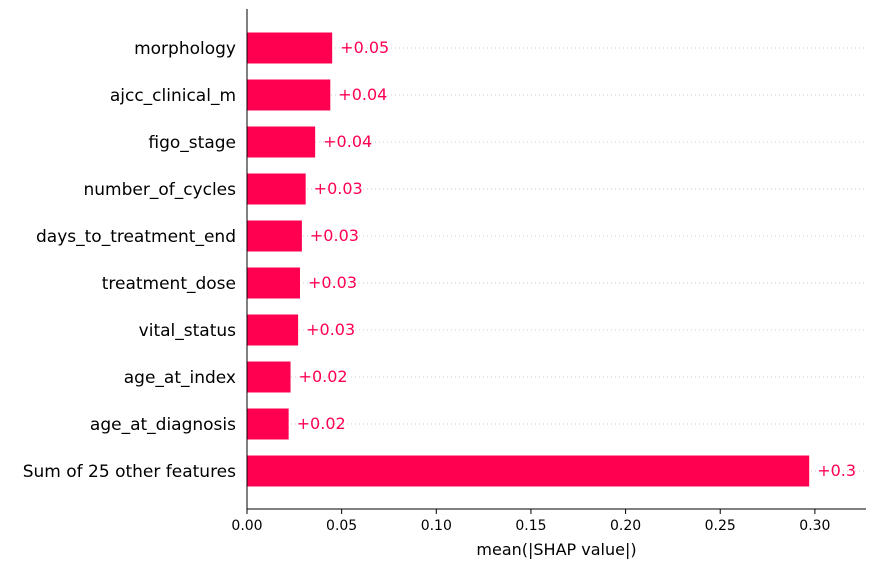 This screenshot has height=568, width=875. What do you see at coordinates (814, 526) in the screenshot?
I see `x-tick-label: 0.30` at bounding box center [814, 526].